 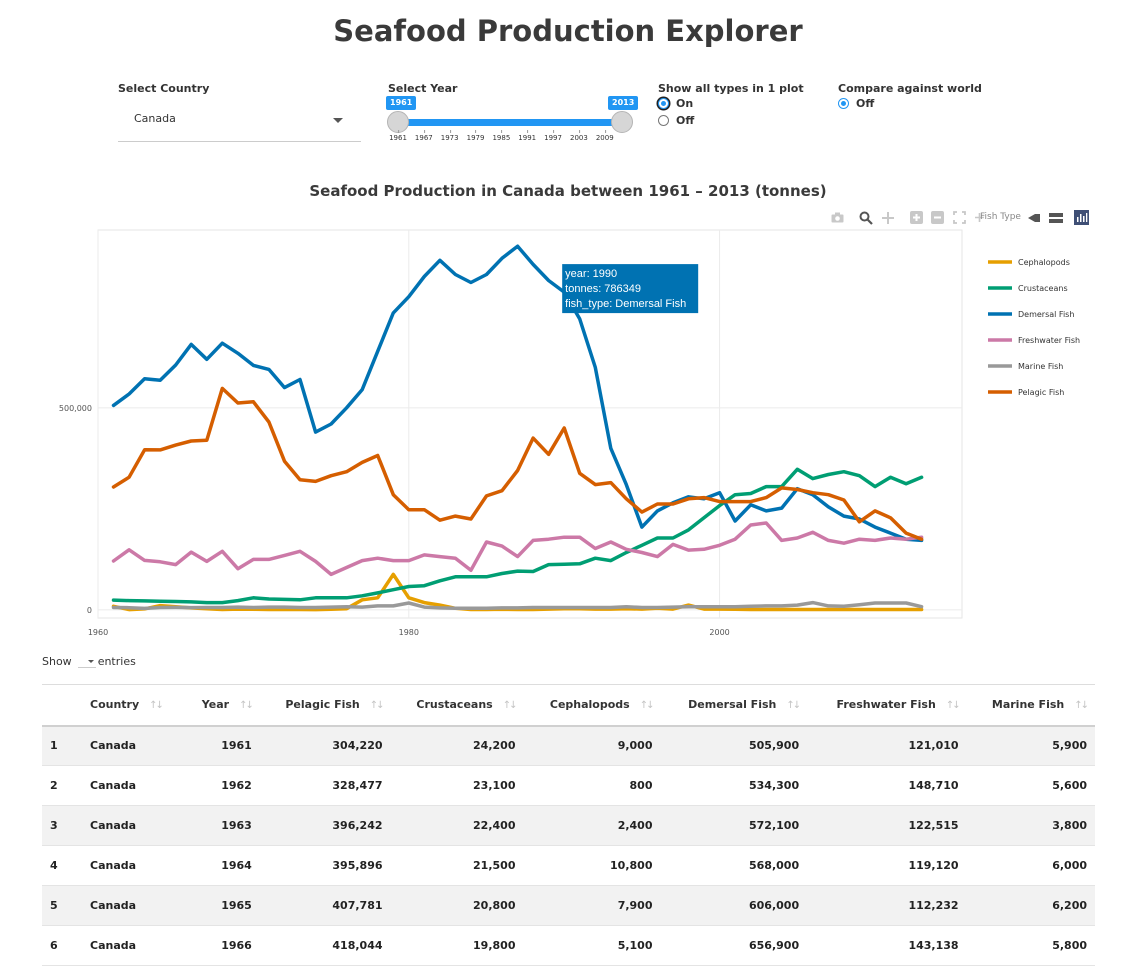 What do you see at coordinates (457, 905) in the screenshot?
I see `table-cell: 20,800` at bounding box center [457, 905].